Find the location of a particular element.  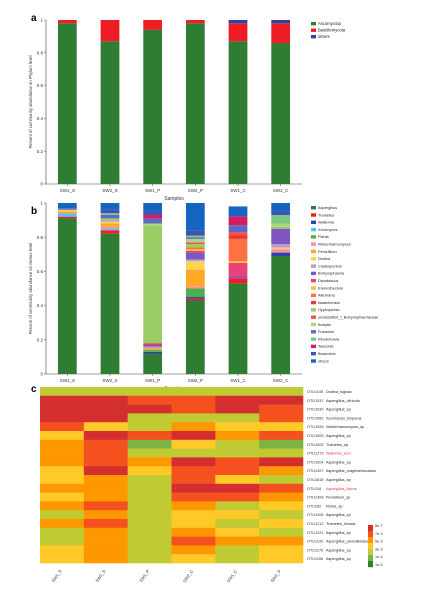

bar-segment-rhodotorula is located at coordinates (195, 236).